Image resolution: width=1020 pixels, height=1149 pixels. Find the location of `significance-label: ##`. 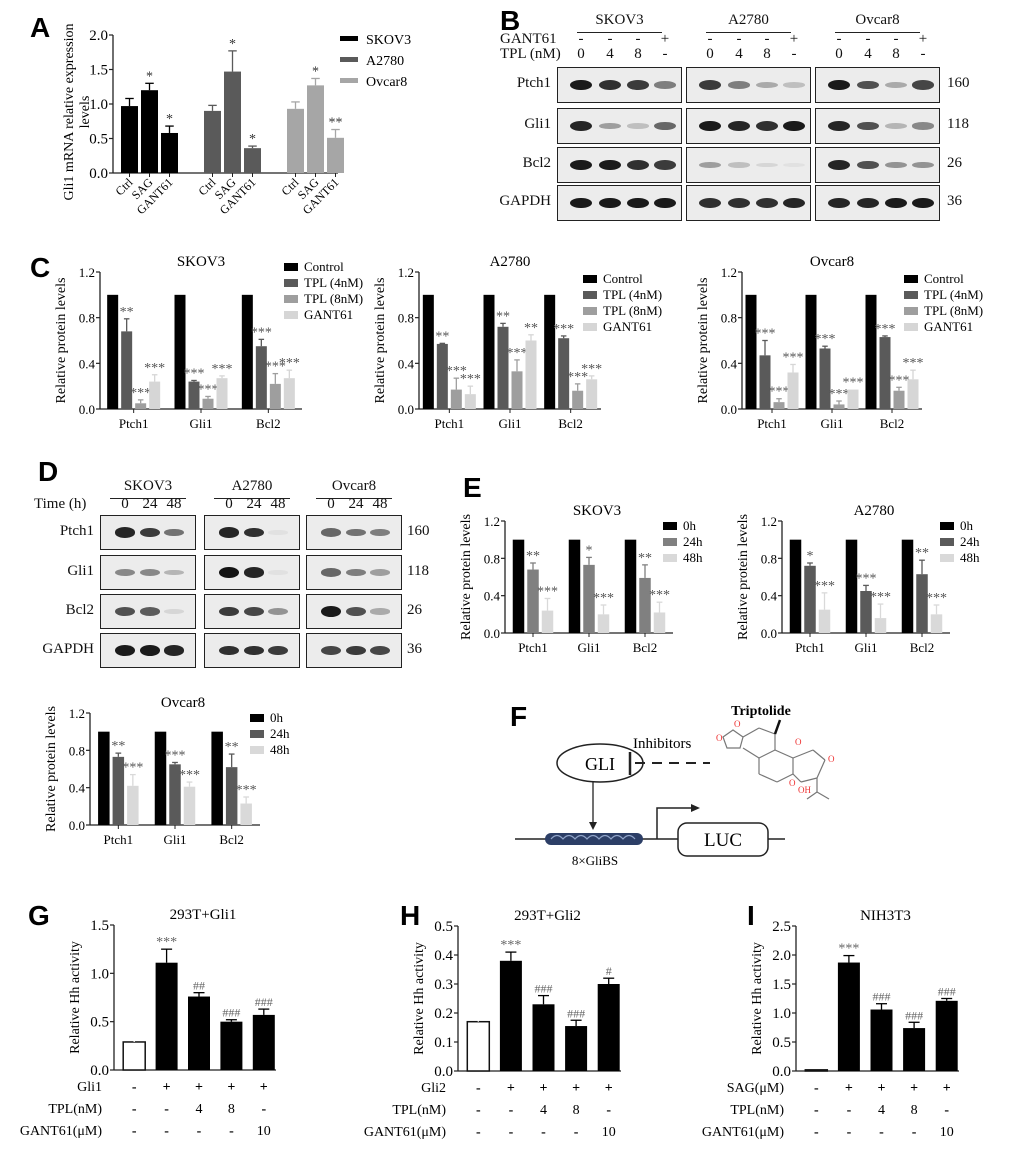

significance-label: ## is located at coordinates (199, 986).